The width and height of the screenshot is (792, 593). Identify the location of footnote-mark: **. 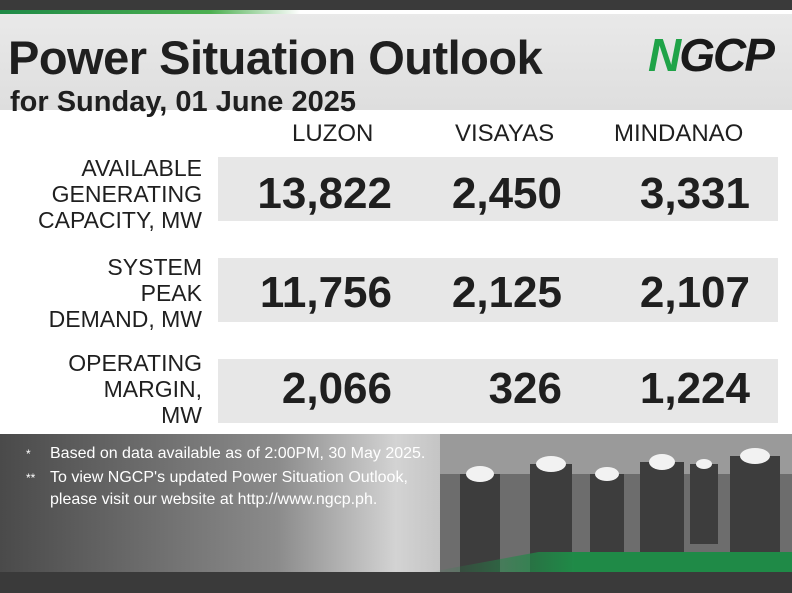
(31, 478).